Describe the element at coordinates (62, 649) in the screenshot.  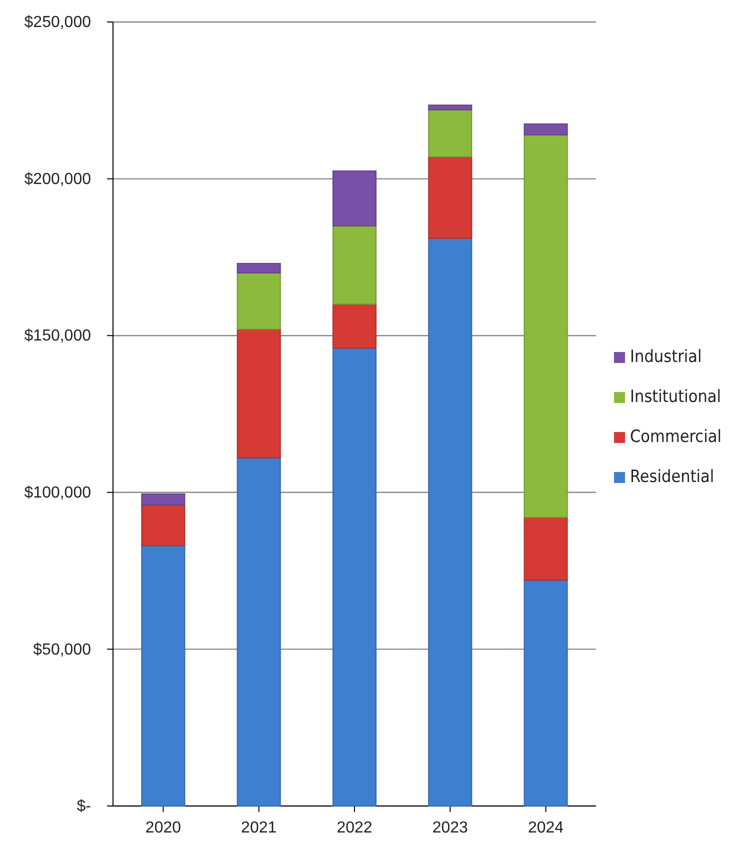
I see `y-tick-label: $50,000` at that location.